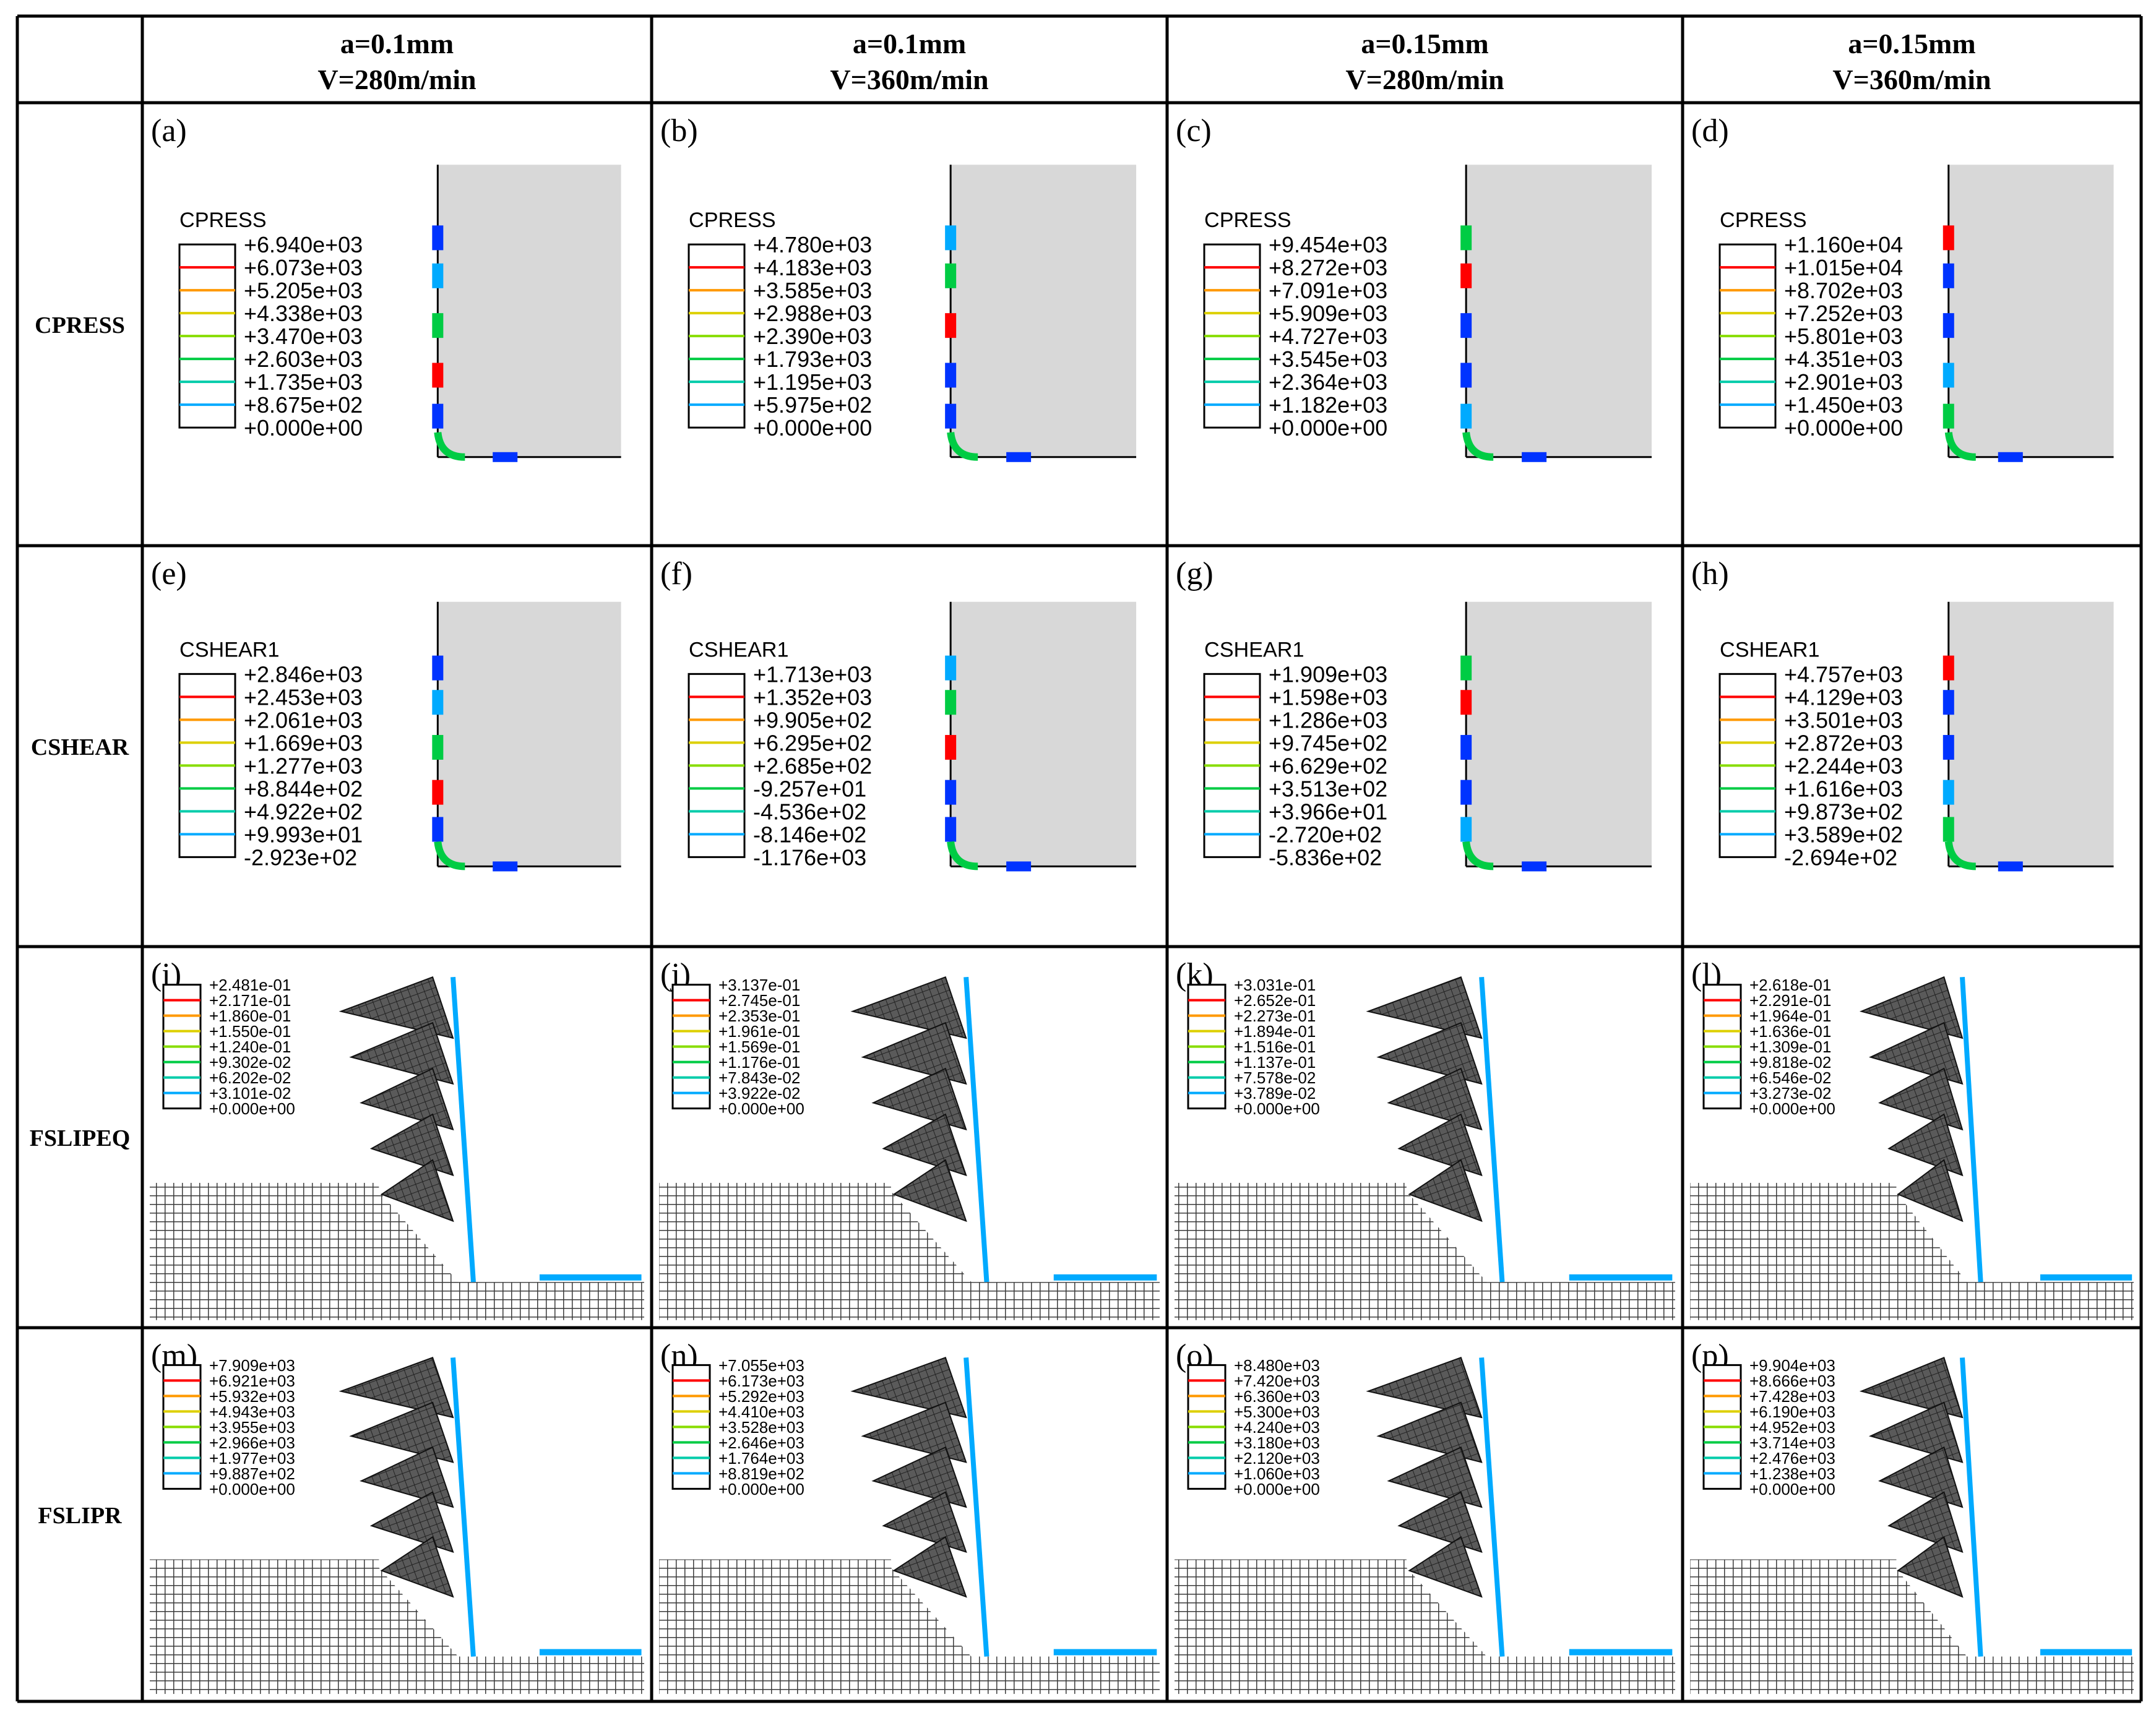 This screenshot has height=1715, width=2156. Describe the element at coordinates (1325, 858) in the screenshot. I see `legend-value: -5.836e+02` at that location.